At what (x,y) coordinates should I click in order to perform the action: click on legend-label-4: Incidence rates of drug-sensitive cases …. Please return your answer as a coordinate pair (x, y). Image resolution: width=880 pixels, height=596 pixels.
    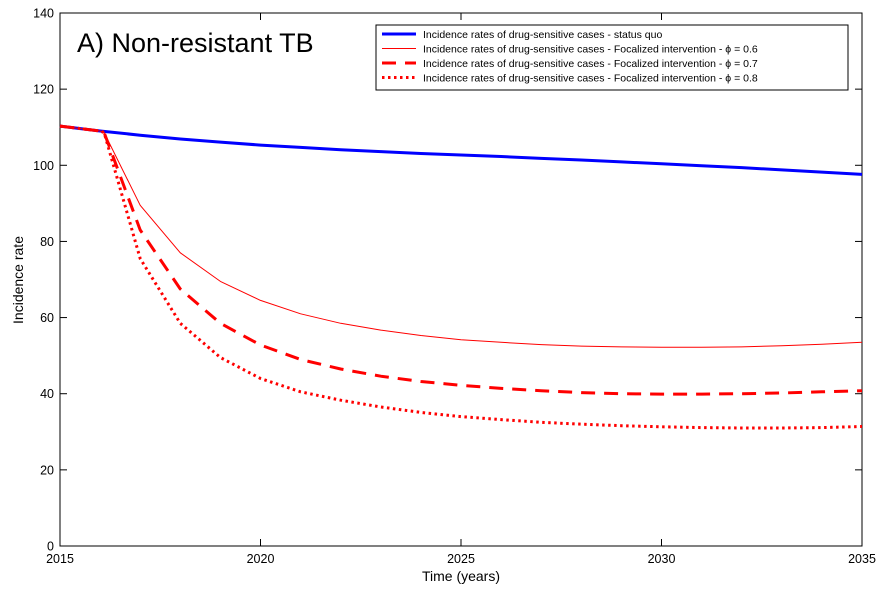
    Looking at the image, I should click on (590, 79).